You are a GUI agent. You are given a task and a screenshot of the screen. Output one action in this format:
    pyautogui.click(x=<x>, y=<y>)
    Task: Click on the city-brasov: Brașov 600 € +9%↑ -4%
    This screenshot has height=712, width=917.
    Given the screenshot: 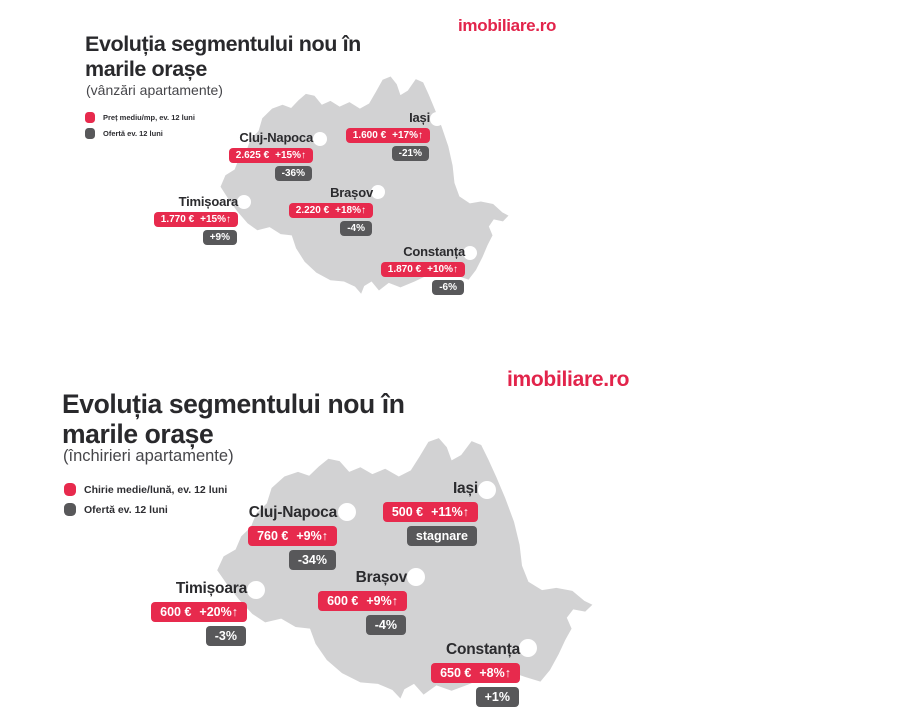 What is the action you would take?
    pyautogui.click(x=362, y=602)
    